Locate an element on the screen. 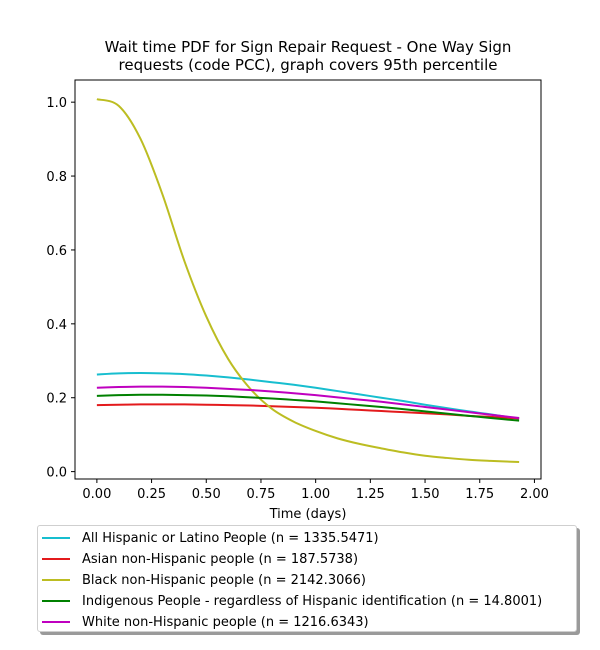  x-axis: 0.00 0.25 0.50 0.75 1.00 1.25 1.50 1.75 2.00 is located at coordinates (315, 490).